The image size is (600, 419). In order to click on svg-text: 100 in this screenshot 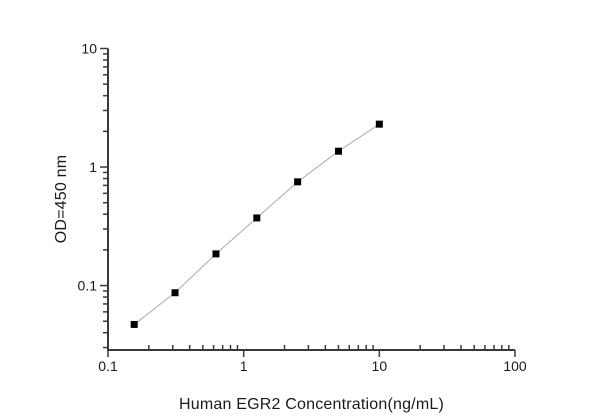, I will do `click(515, 366)`.